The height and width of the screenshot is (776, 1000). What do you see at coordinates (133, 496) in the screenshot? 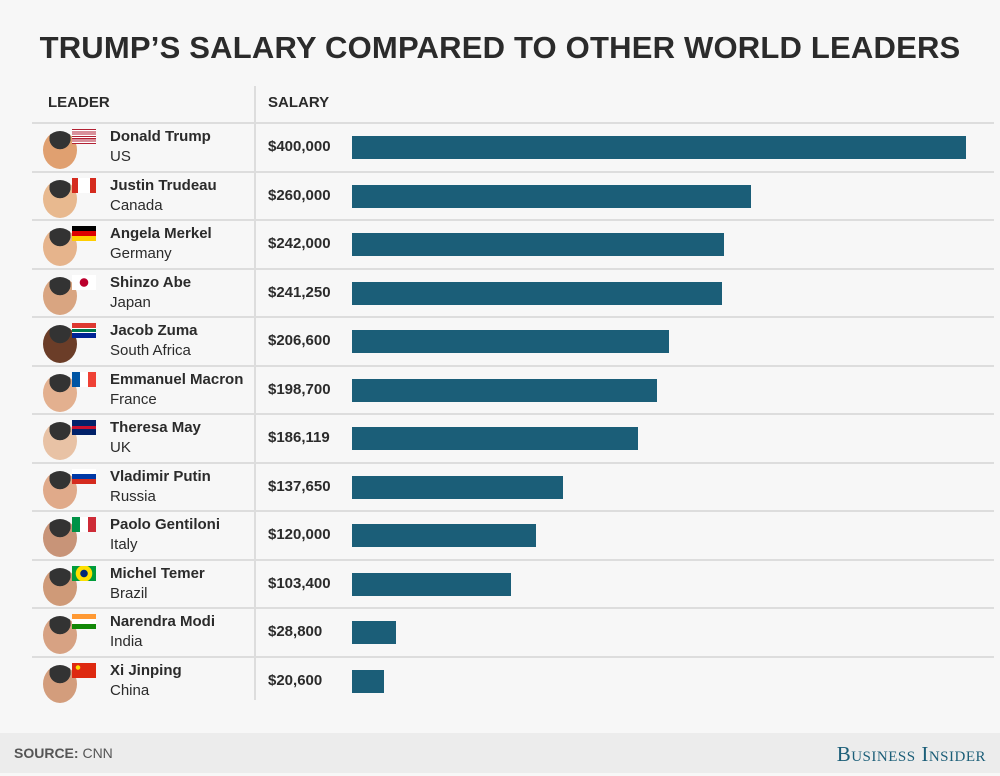
I see `leader-country: Russia` at bounding box center [133, 496].